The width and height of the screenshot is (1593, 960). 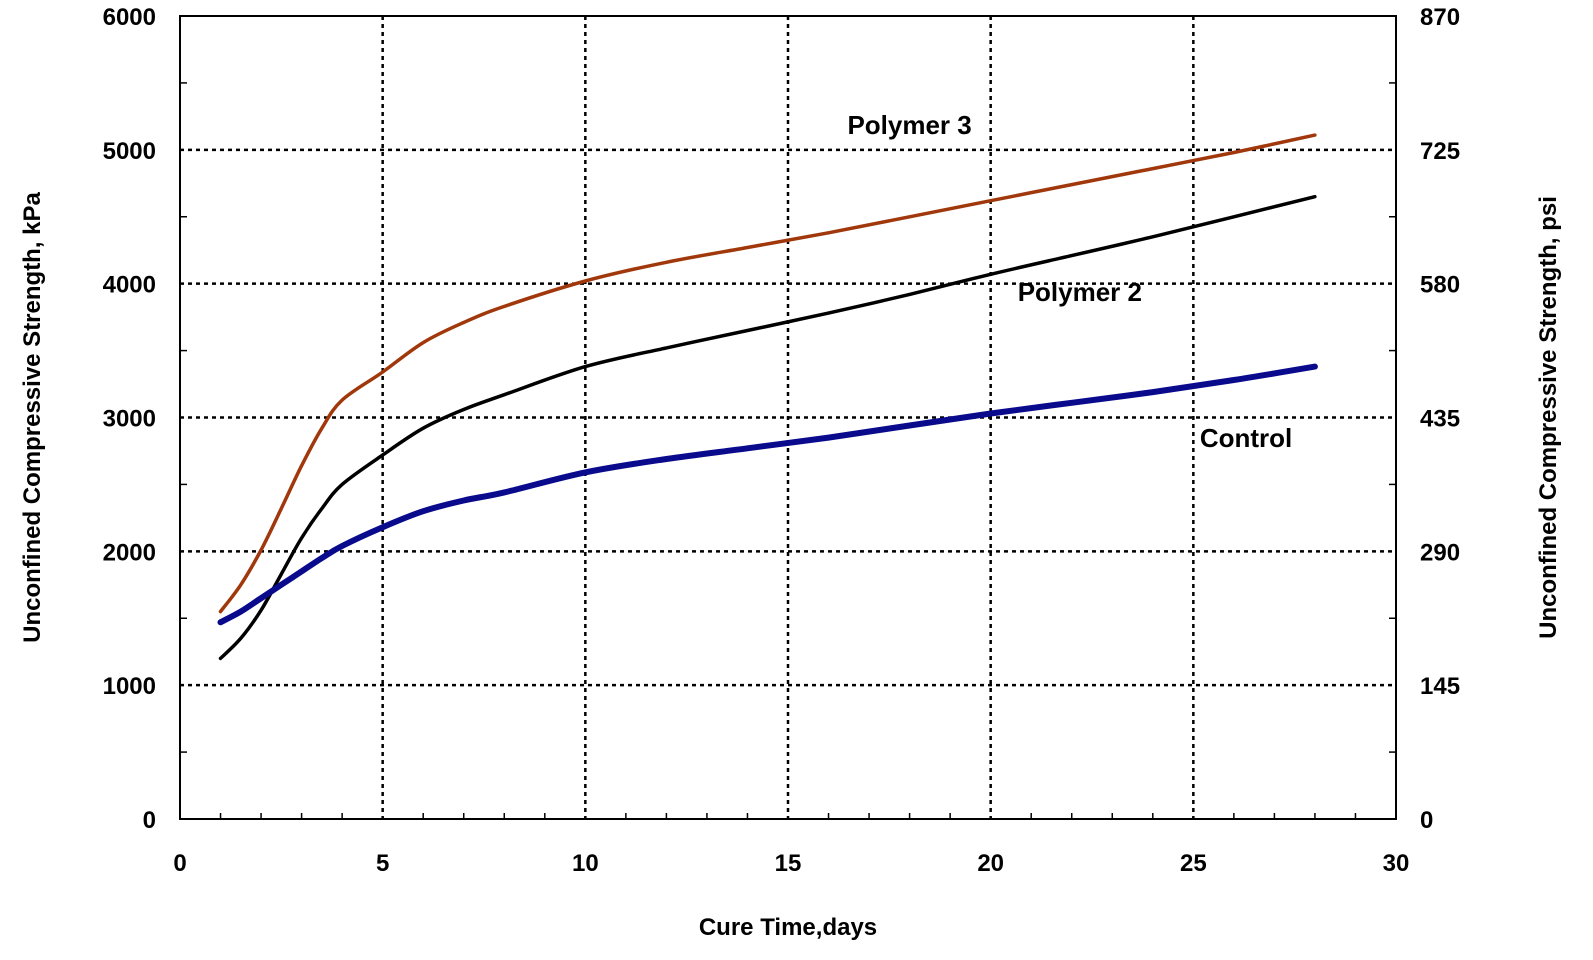 What do you see at coordinates (129, 686) in the screenshot?
I see `y-tick-label: 1000` at bounding box center [129, 686].